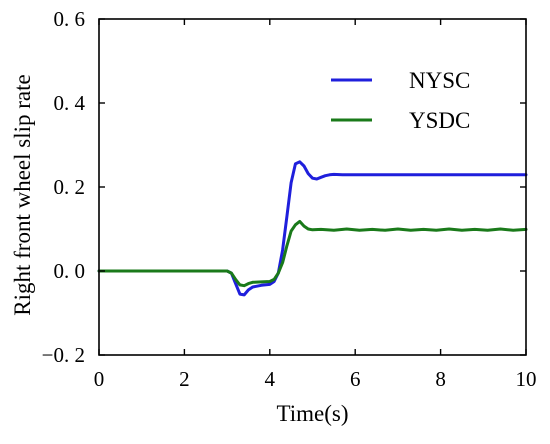  What do you see at coordinates (313, 413) in the screenshot?
I see `x-axis-title: Time(s)` at bounding box center [313, 413].